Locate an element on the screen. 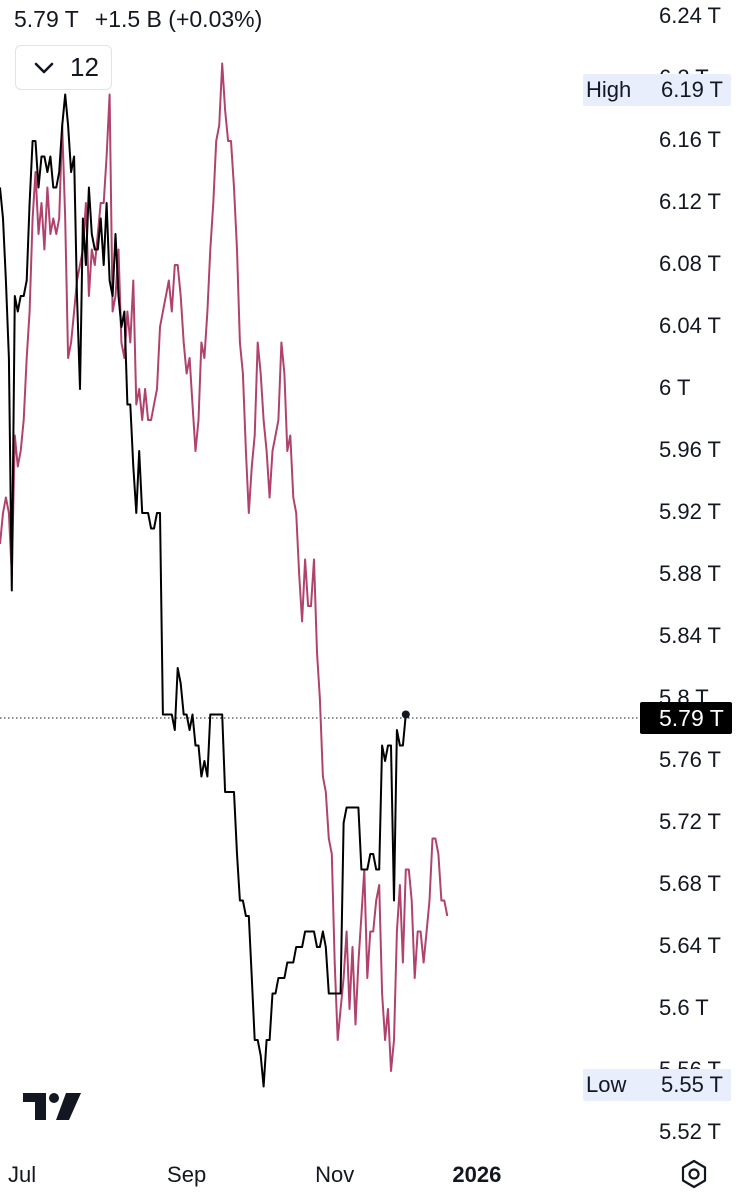 This screenshot has height=1200, width=742. y-tick-label: 6.16 T is located at coordinates (690, 139).